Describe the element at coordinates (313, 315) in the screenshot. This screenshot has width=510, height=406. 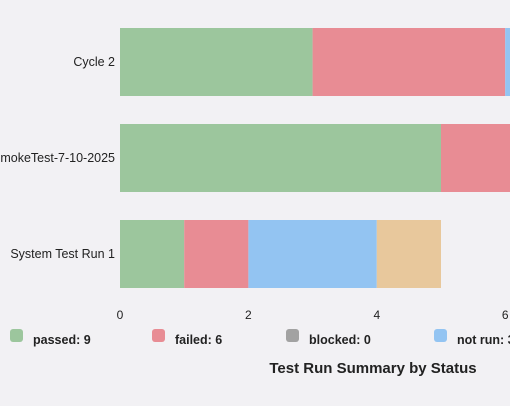
I see `x-axis: 02468` at that location.